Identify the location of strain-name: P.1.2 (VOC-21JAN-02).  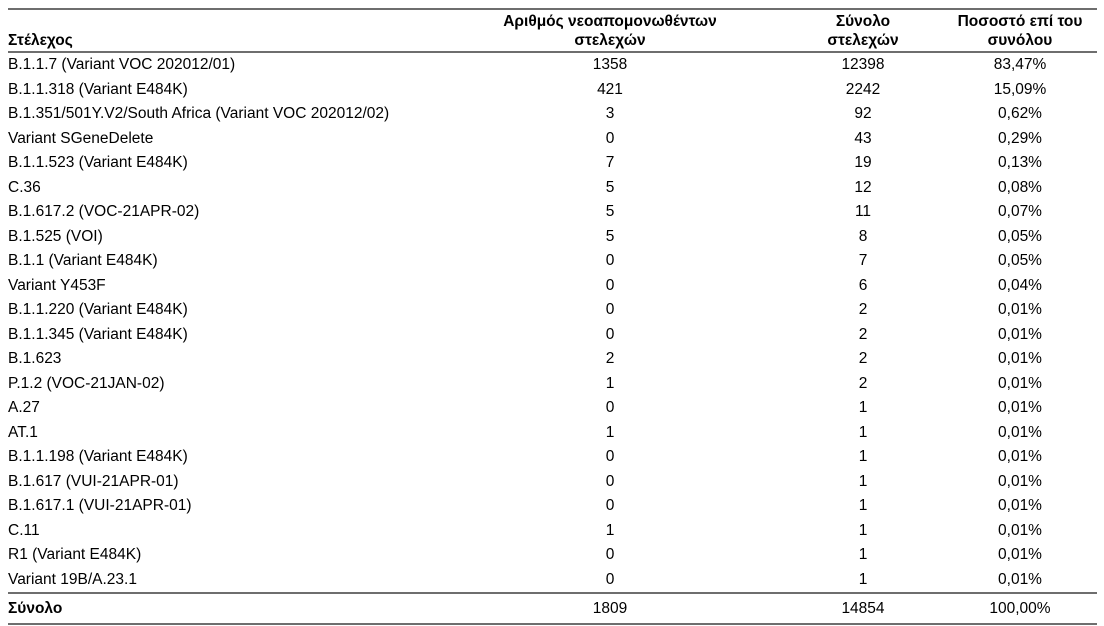
(86, 383).